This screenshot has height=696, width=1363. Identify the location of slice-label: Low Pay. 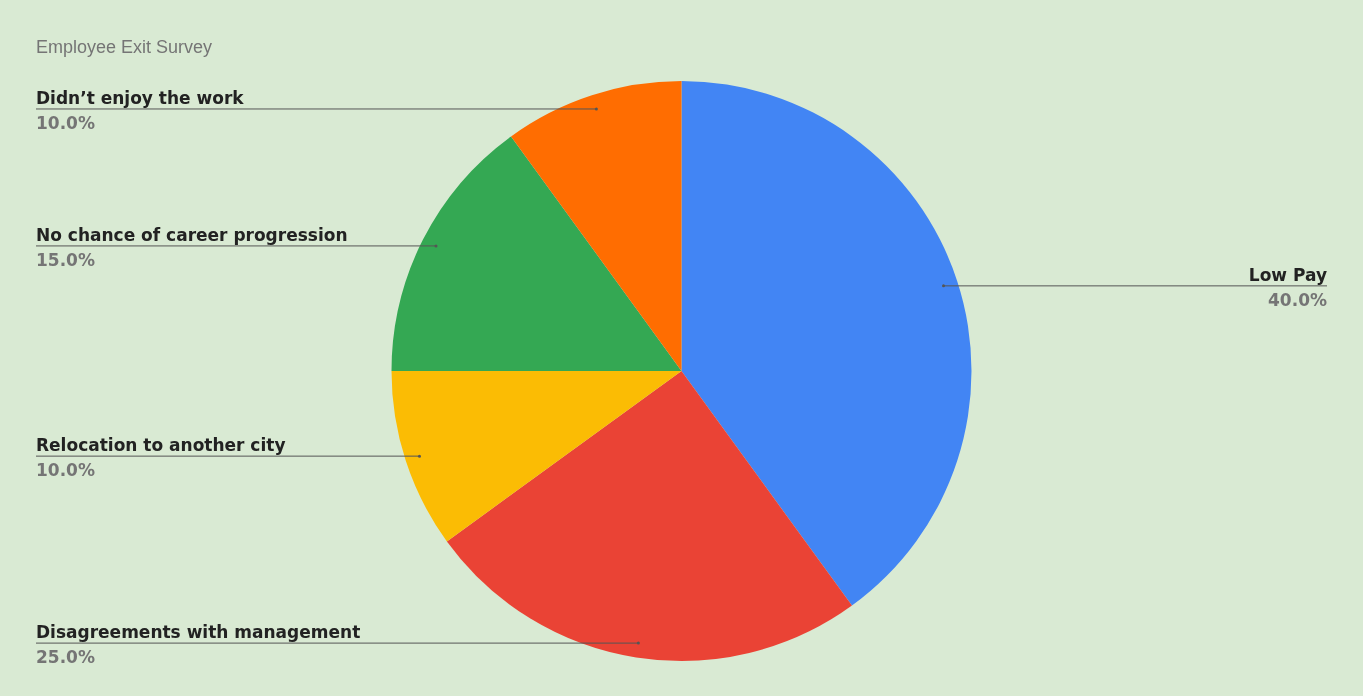
(1287, 274).